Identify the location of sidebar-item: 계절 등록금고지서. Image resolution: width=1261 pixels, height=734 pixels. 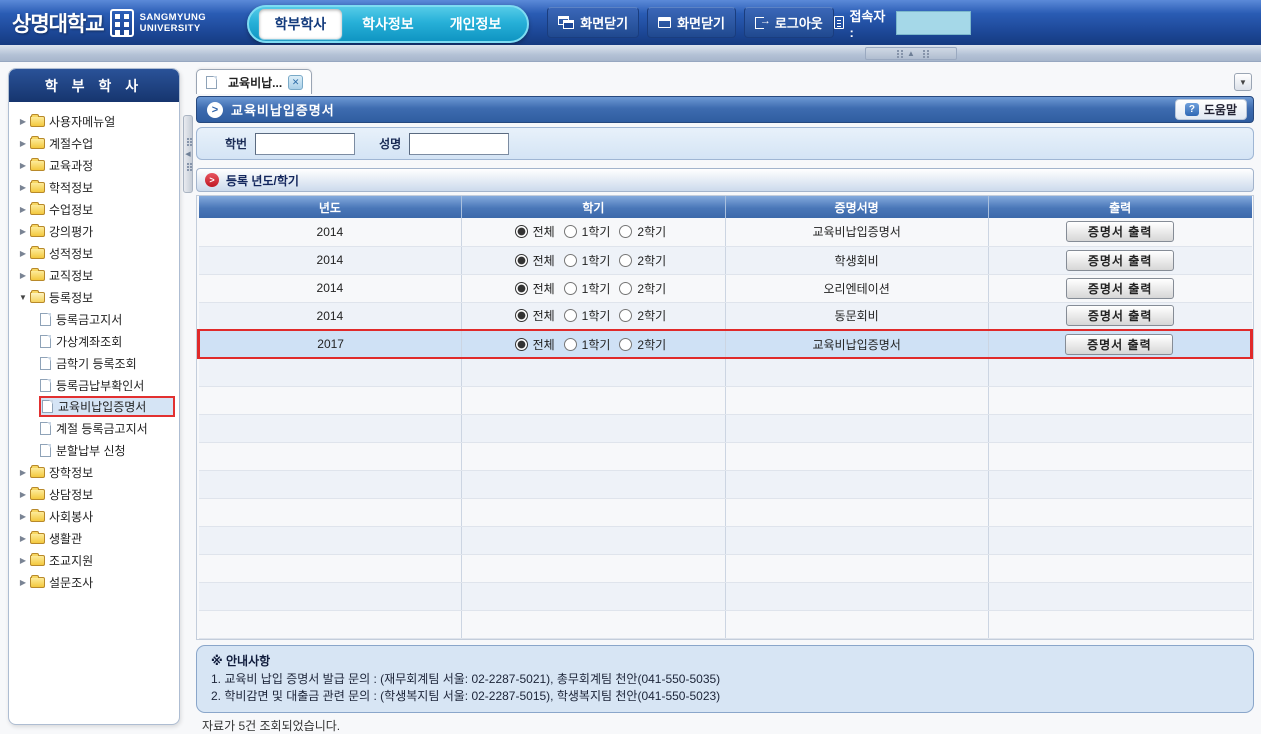
(107, 428).